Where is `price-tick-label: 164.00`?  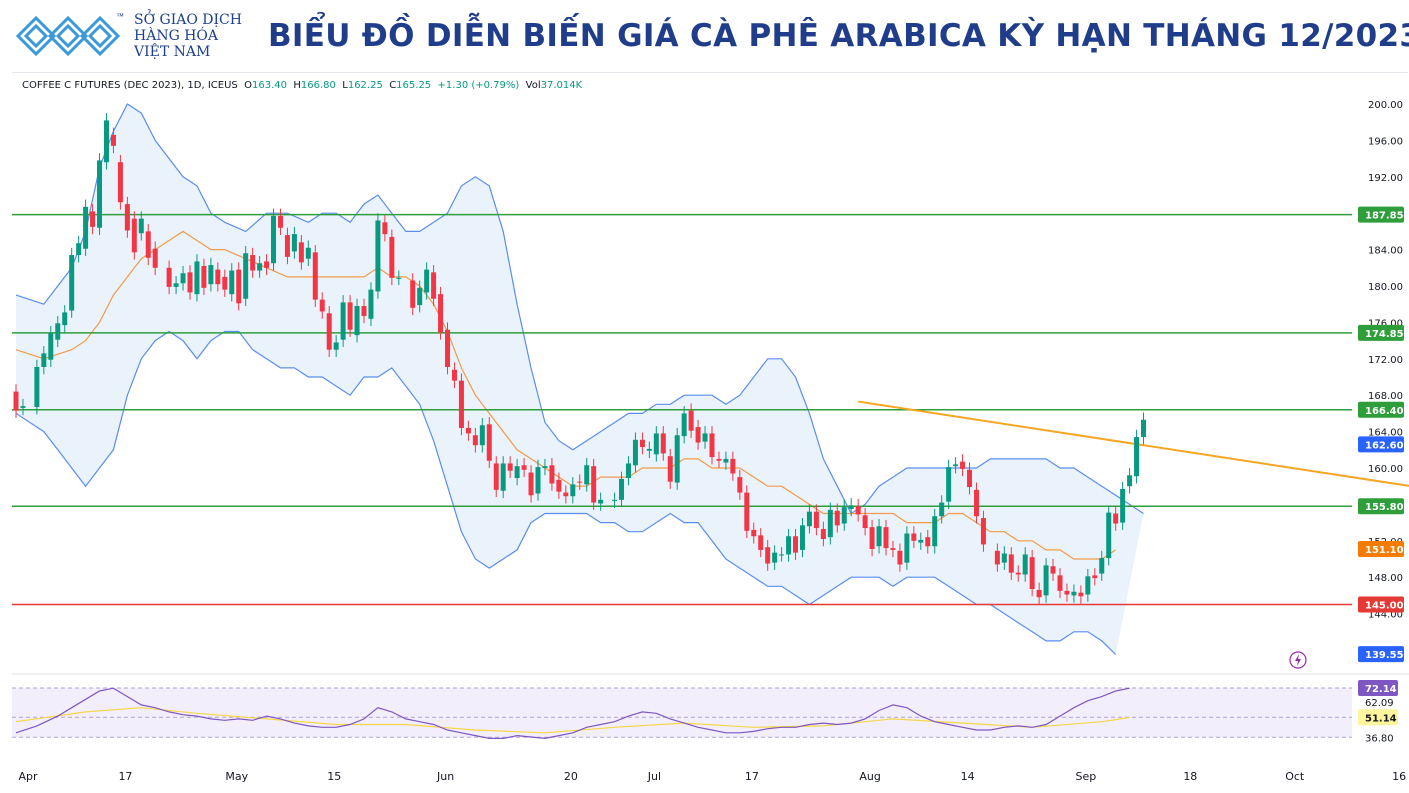
price-tick-label: 164.00 is located at coordinates (1385, 433).